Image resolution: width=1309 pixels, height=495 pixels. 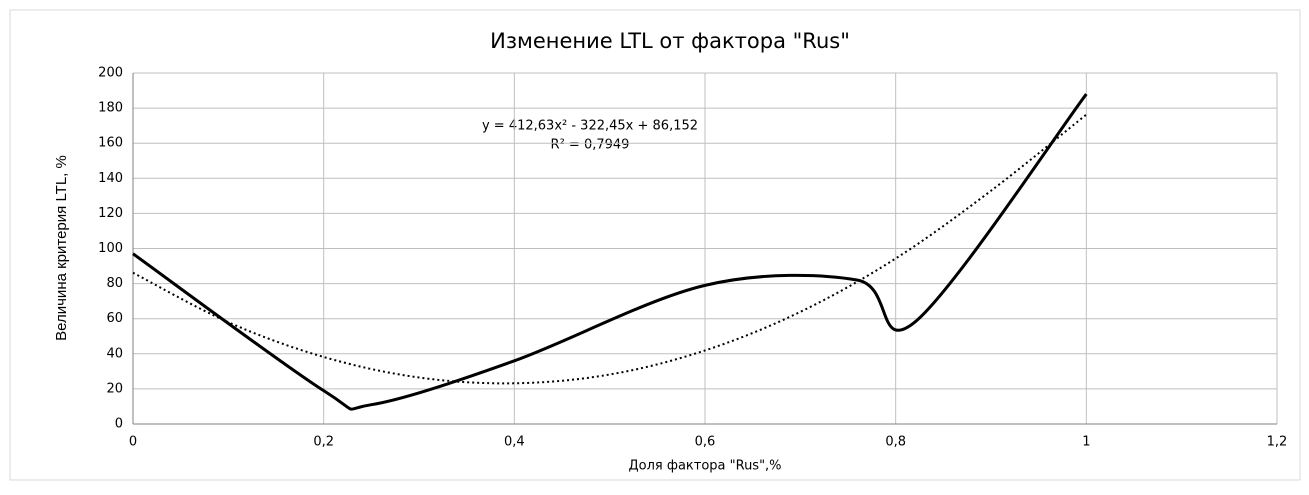 I want to click on y-axis-label: Величина критерия LTL, %, so click(x=61, y=248).